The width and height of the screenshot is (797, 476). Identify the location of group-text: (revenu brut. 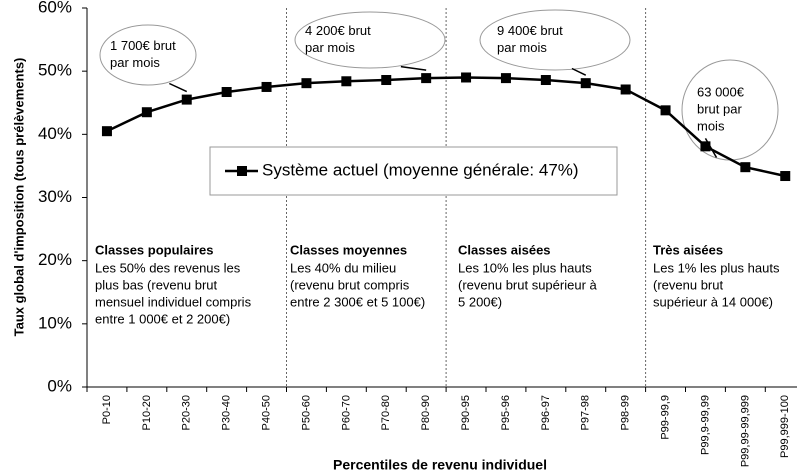
(688, 284).